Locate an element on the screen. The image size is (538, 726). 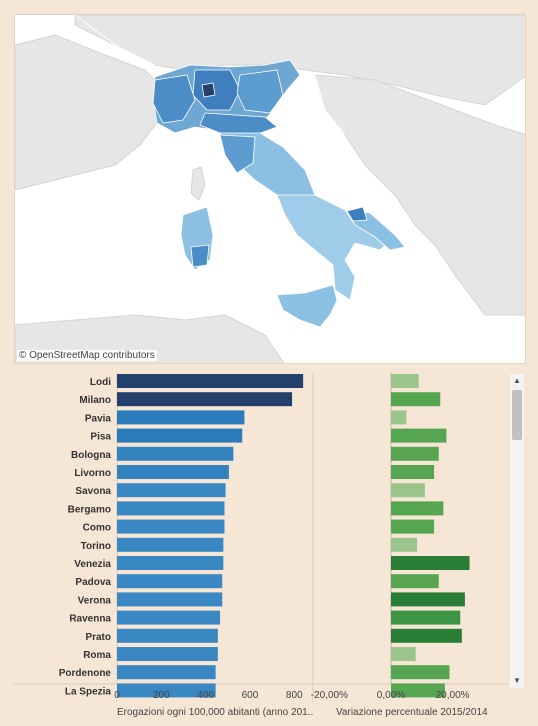
scroll-thumb is located at coordinates (517, 415).